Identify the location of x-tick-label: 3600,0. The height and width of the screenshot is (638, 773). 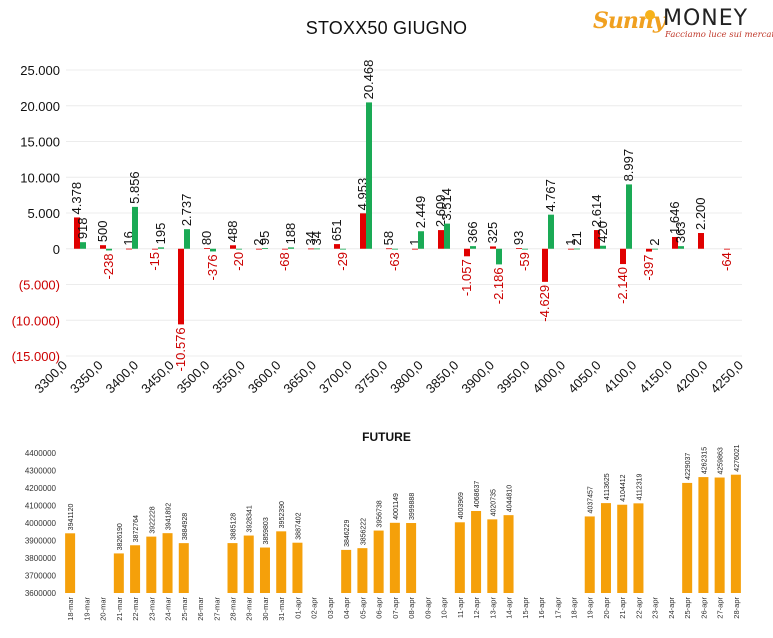
(264, 377).